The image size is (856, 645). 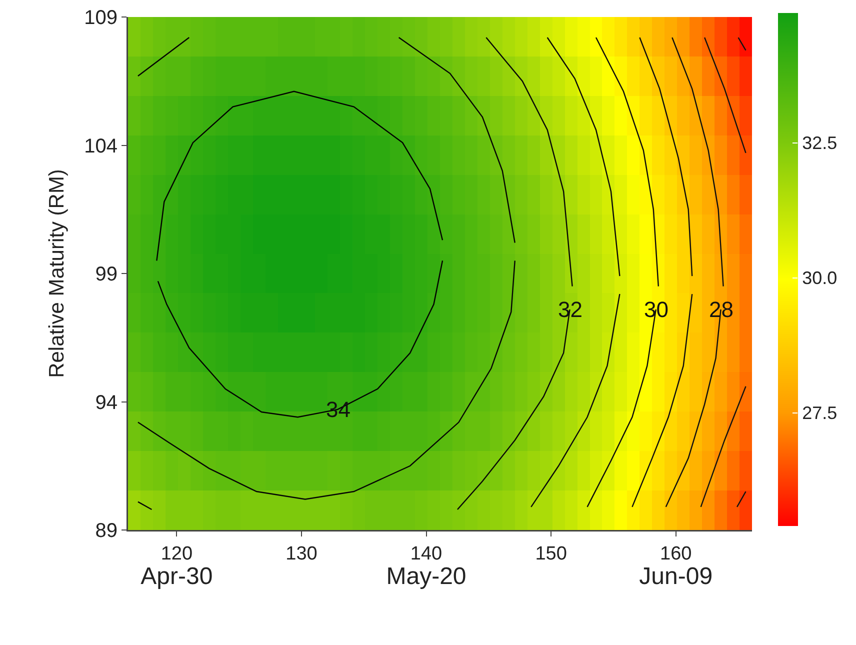 I want to click on y-tick-label: 99, so click(x=106, y=275).